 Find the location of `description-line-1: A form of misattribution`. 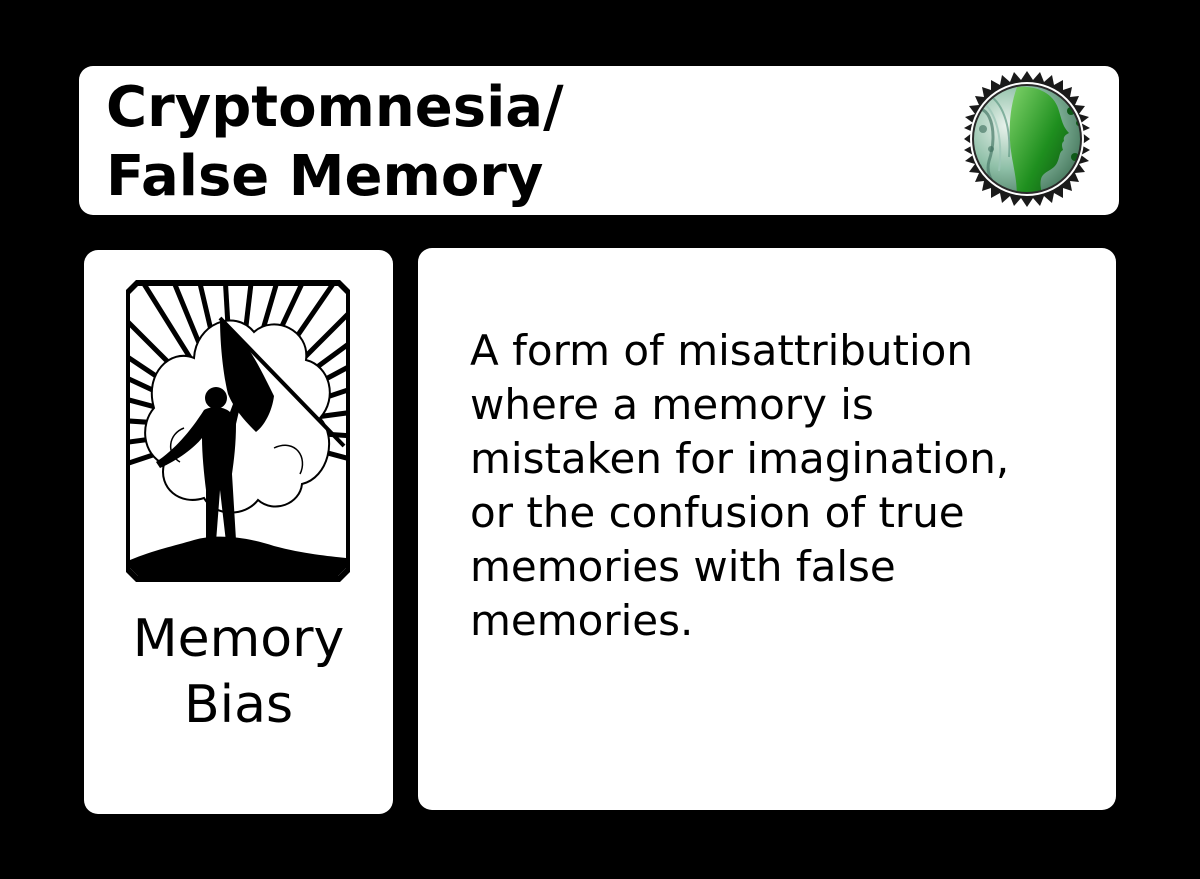

description-line-1: A form of misattribution is located at coordinates (721, 350).